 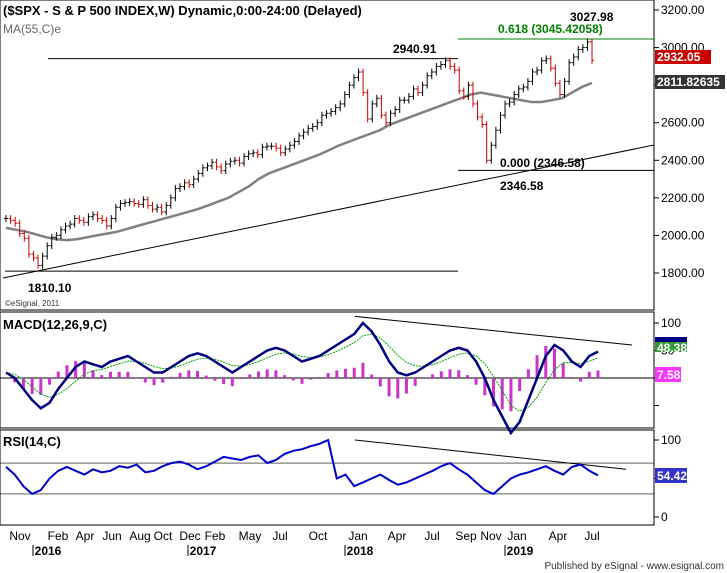 What do you see at coordinates (250, 536) in the screenshot?
I see `x-tick-label: May` at bounding box center [250, 536].